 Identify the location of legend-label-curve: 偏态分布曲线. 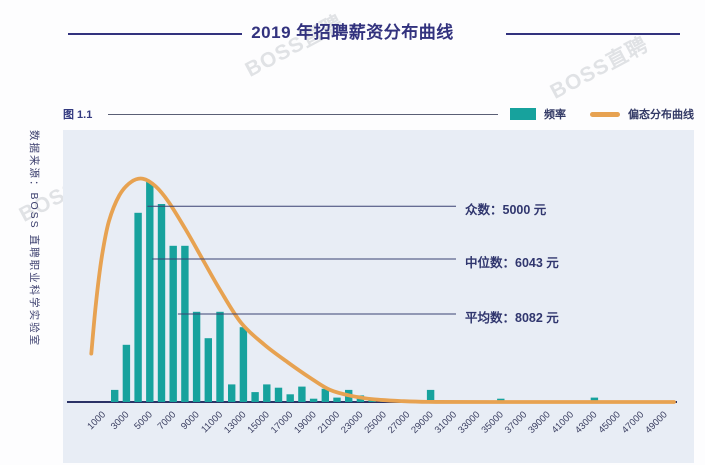
(661, 115).